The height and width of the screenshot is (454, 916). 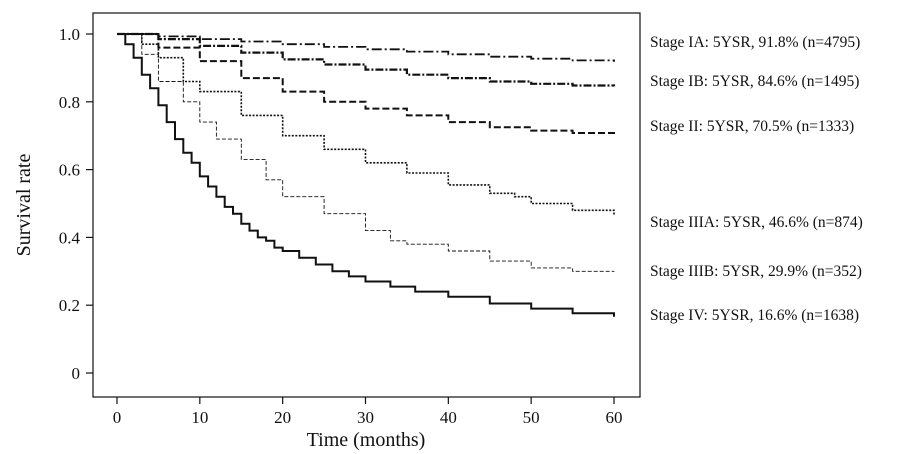 What do you see at coordinates (365, 417) in the screenshot?
I see `x-tick-label: 30` at bounding box center [365, 417].